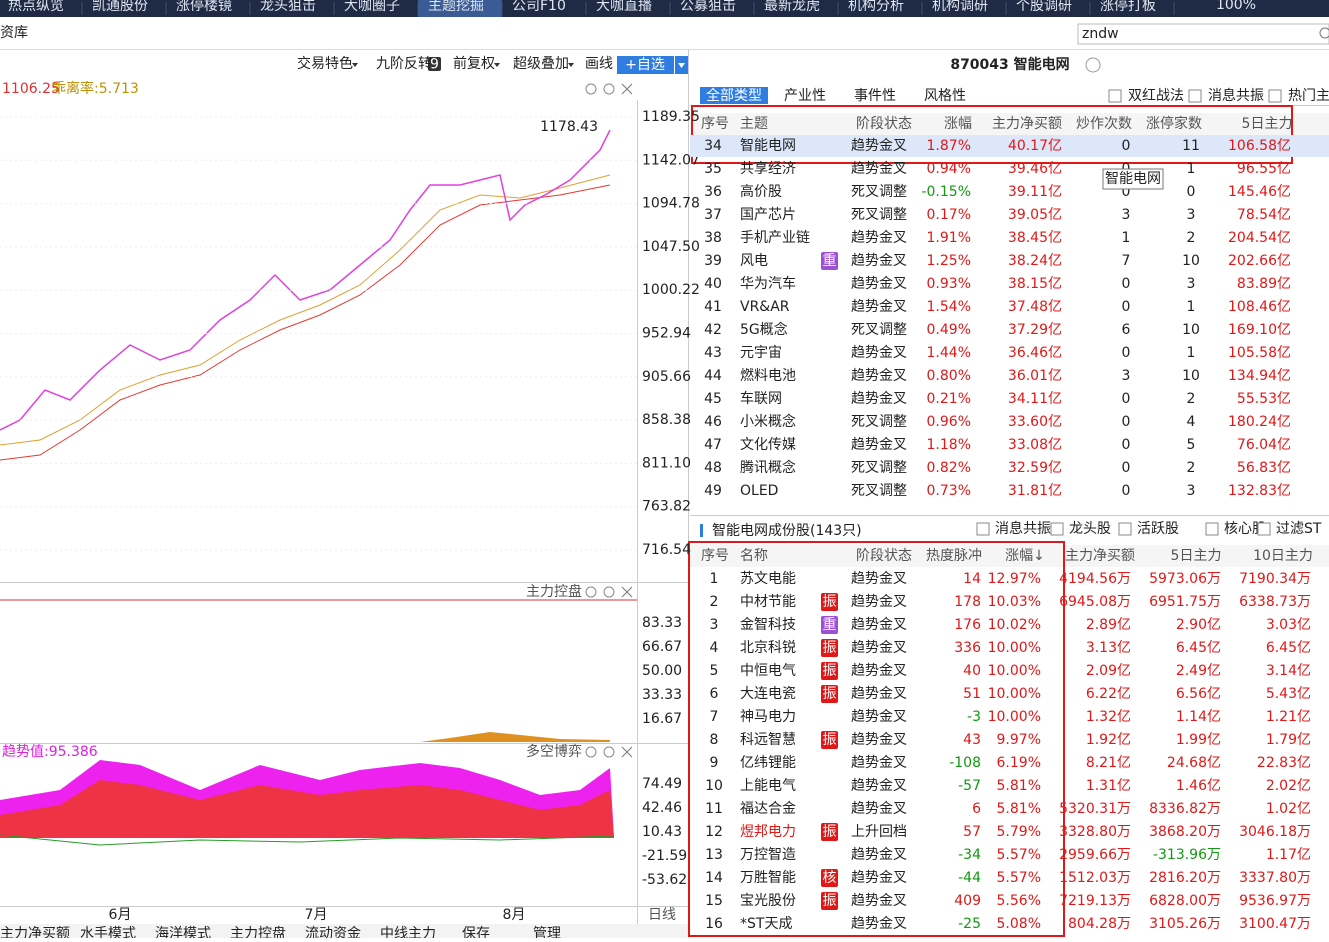 The image size is (1329, 942). What do you see at coordinates (120, 7) in the screenshot?
I see `tab: 凯通股份` at bounding box center [120, 7].